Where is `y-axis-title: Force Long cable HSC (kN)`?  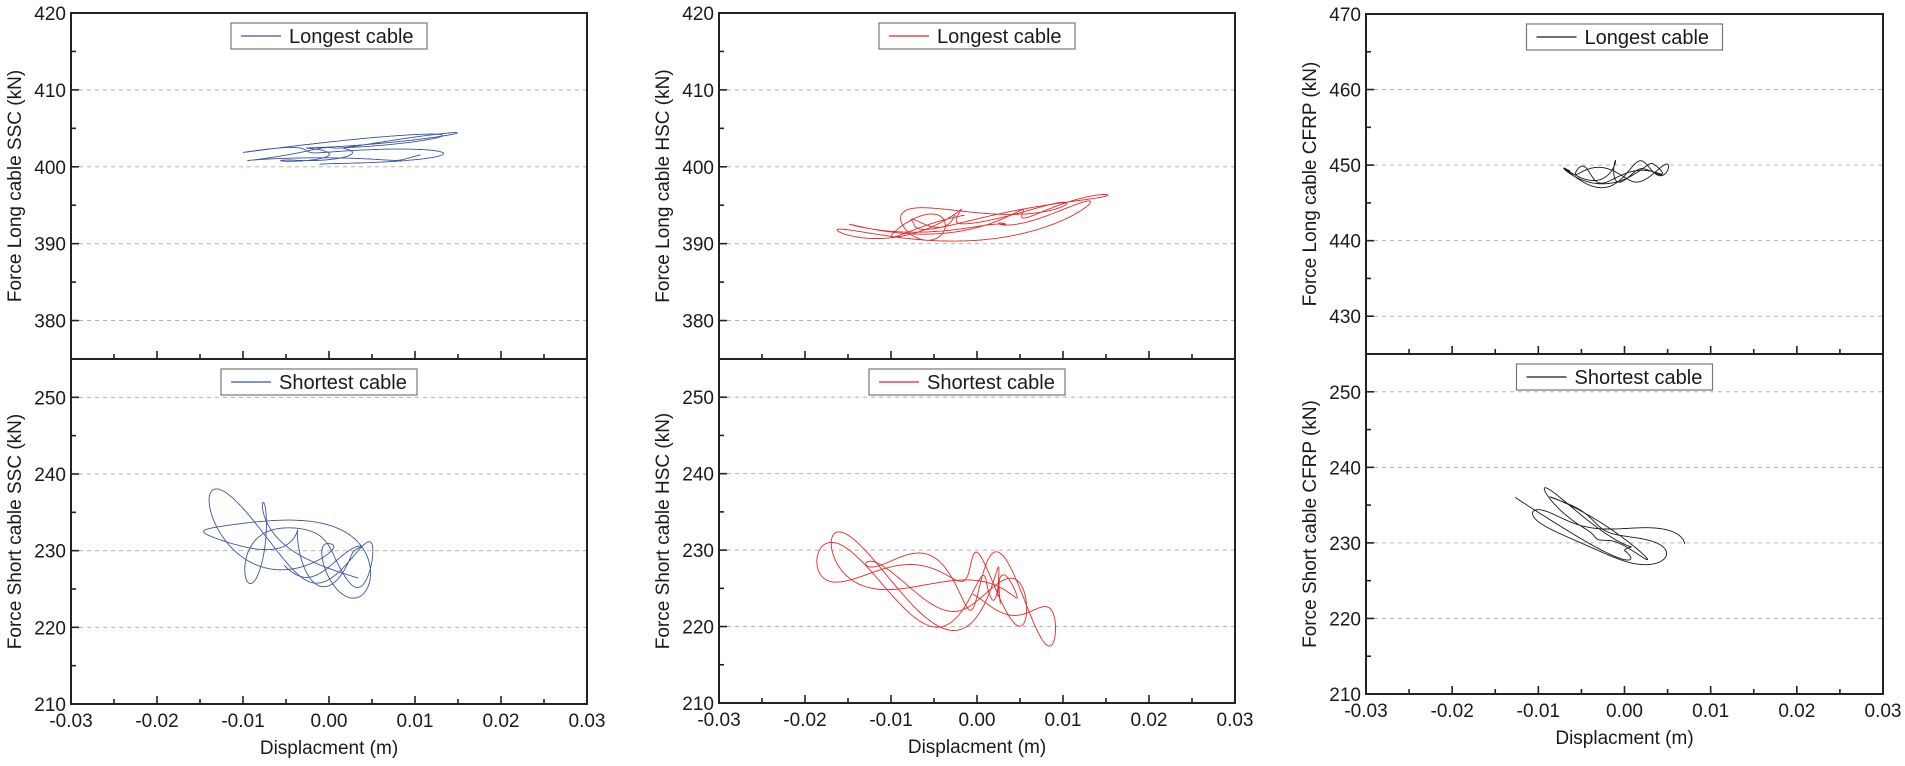
y-axis-title: Force Long cable HSC (kN) is located at coordinates (663, 185).